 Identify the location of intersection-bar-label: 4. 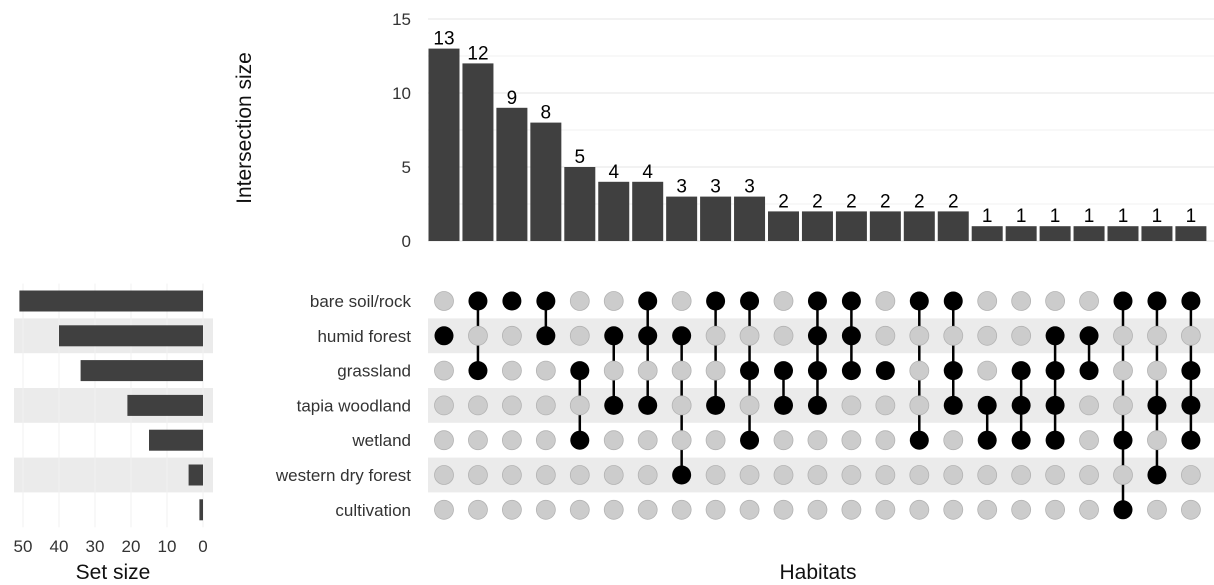
(613, 172).